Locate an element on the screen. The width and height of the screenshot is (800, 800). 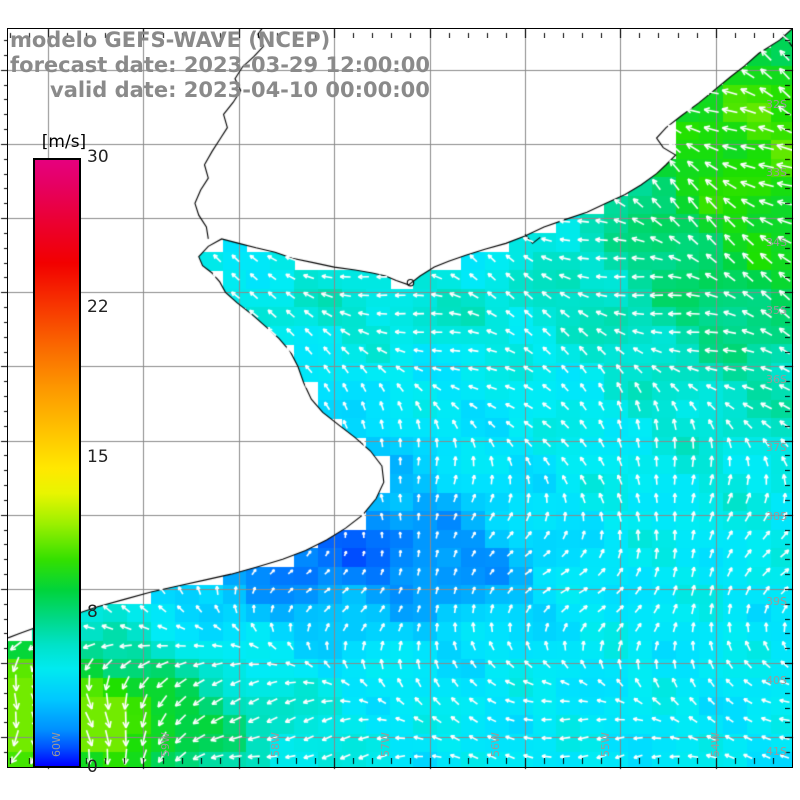
lat-label-33S: 33S is located at coordinates (776, 172).